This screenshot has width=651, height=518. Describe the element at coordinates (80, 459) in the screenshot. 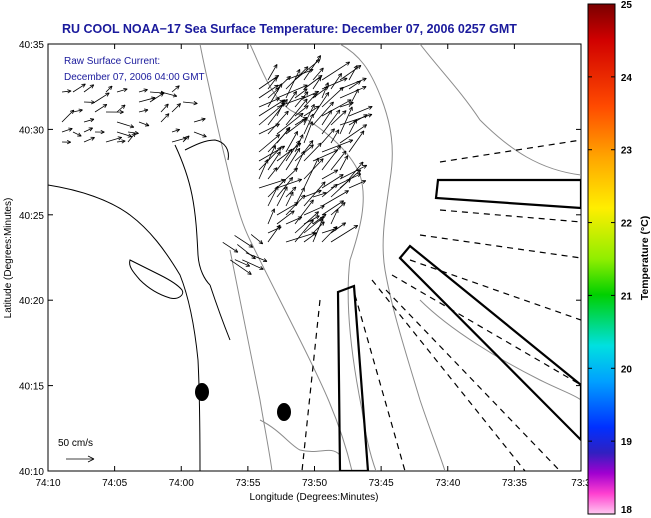

I see `scale-arrow` at that location.